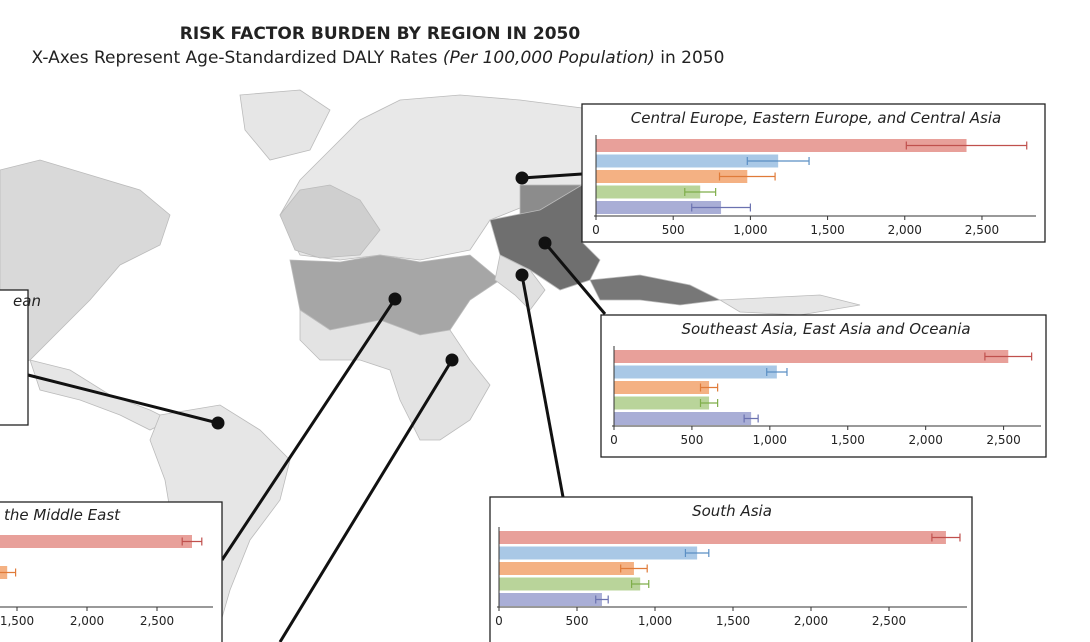 The height and width of the screenshot is (642, 1090). Describe the element at coordinates (62, 515) in the screenshot. I see `panel-title: the Middle East` at that location.